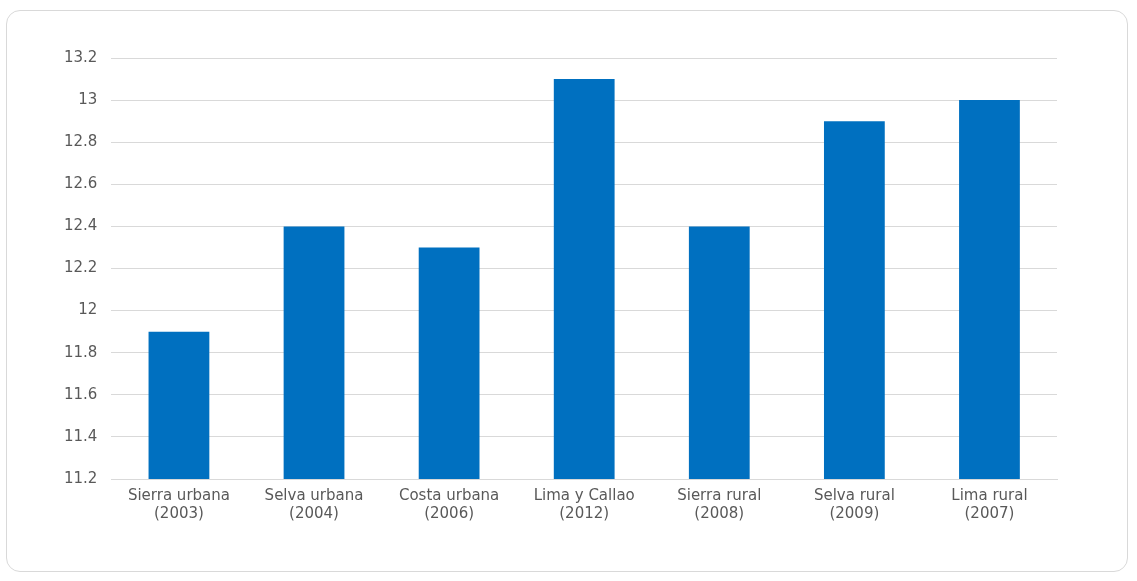 The image size is (1137, 581). I want to click on y-tick-label: 12.4, so click(80, 225).